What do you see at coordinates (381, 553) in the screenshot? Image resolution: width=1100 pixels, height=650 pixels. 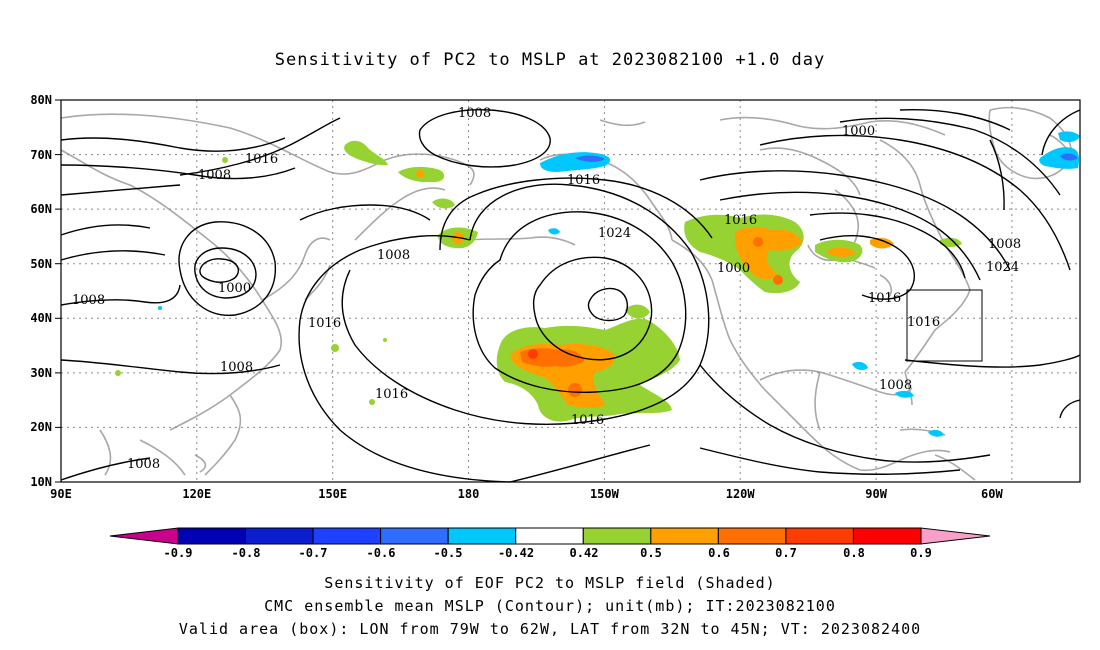 I see `colorbar-label: -0.6` at bounding box center [381, 553].